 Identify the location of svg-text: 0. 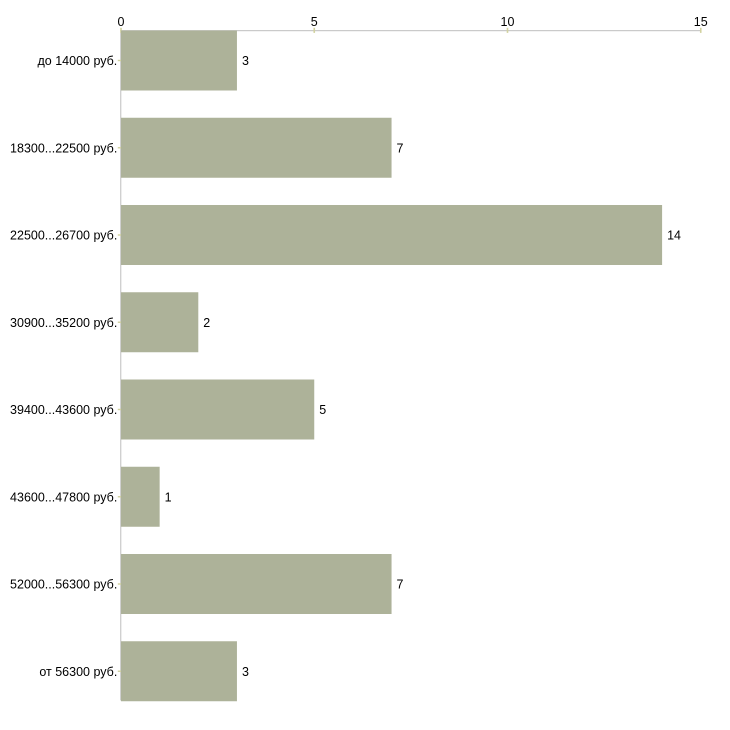
(121, 22).